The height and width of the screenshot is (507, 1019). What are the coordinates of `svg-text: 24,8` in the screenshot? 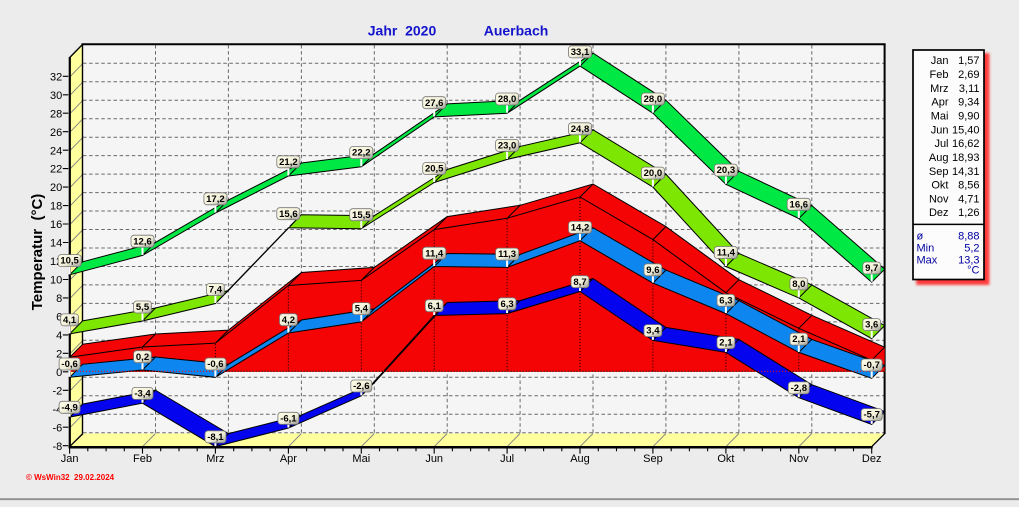 It's located at (580, 129).